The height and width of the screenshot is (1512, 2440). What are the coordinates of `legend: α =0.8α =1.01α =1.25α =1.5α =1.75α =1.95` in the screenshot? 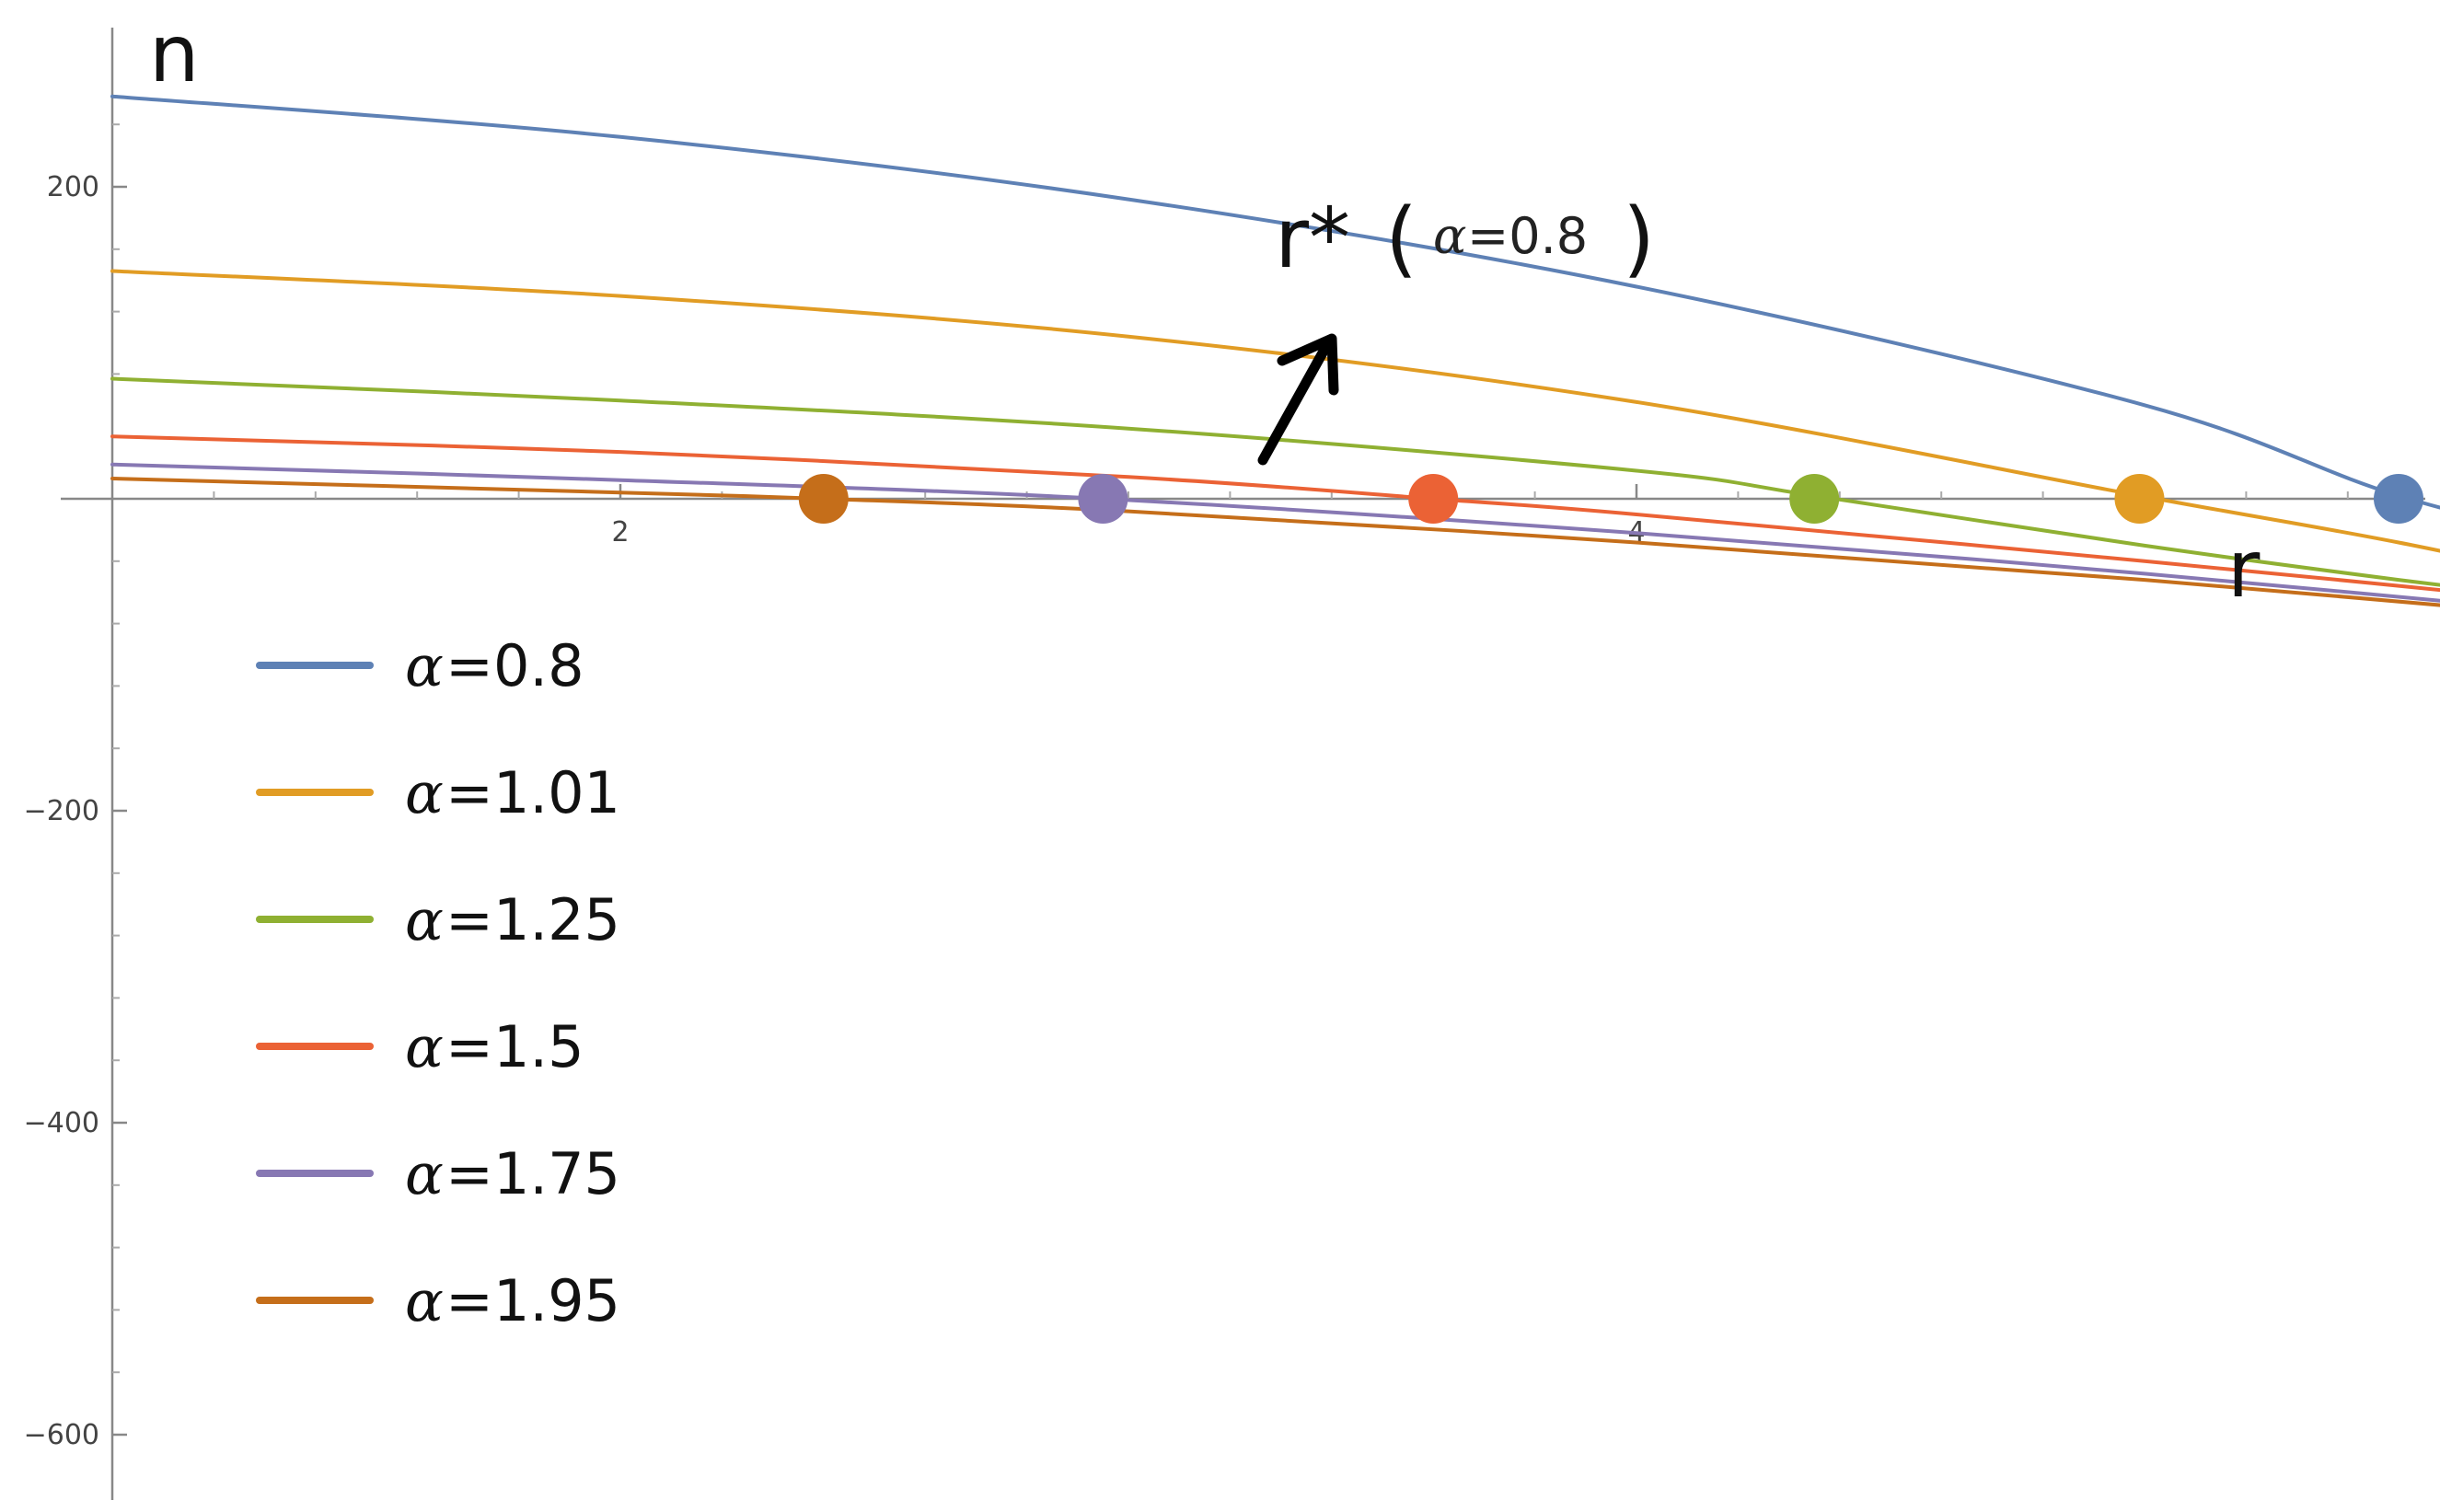 It's located at (438, 983).